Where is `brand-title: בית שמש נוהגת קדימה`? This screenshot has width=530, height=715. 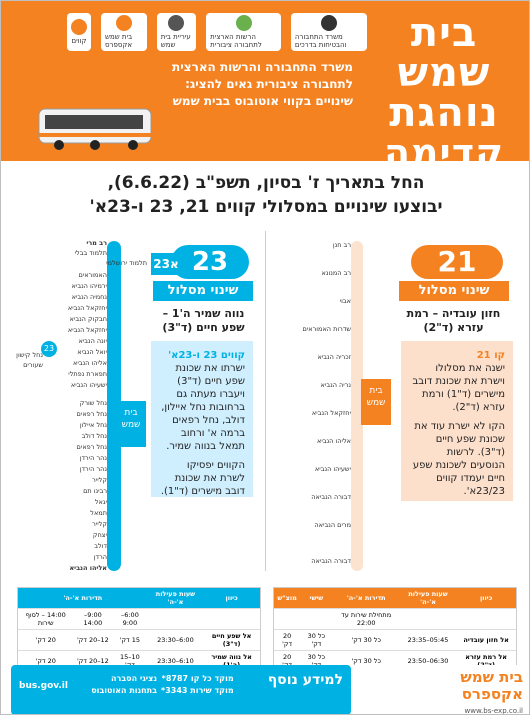
brand-title: בית שמש נוהגת קדימה is located at coordinates (444, 93).